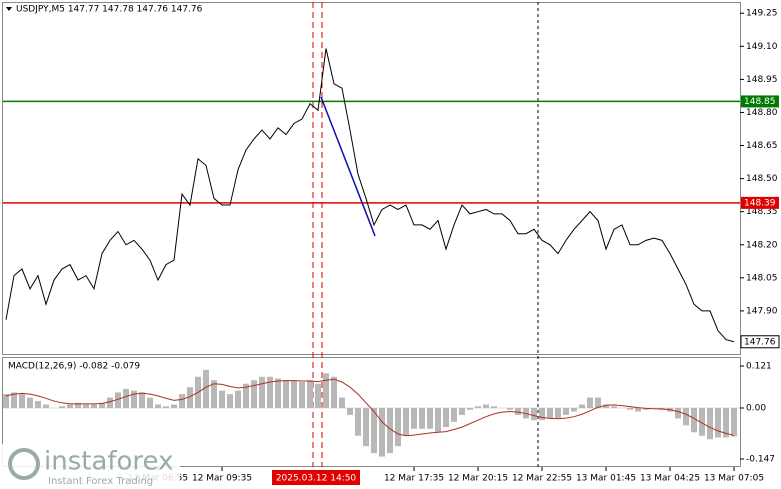  I want to click on x-tick-label: 12 Mar 22:55, so click(542, 479).